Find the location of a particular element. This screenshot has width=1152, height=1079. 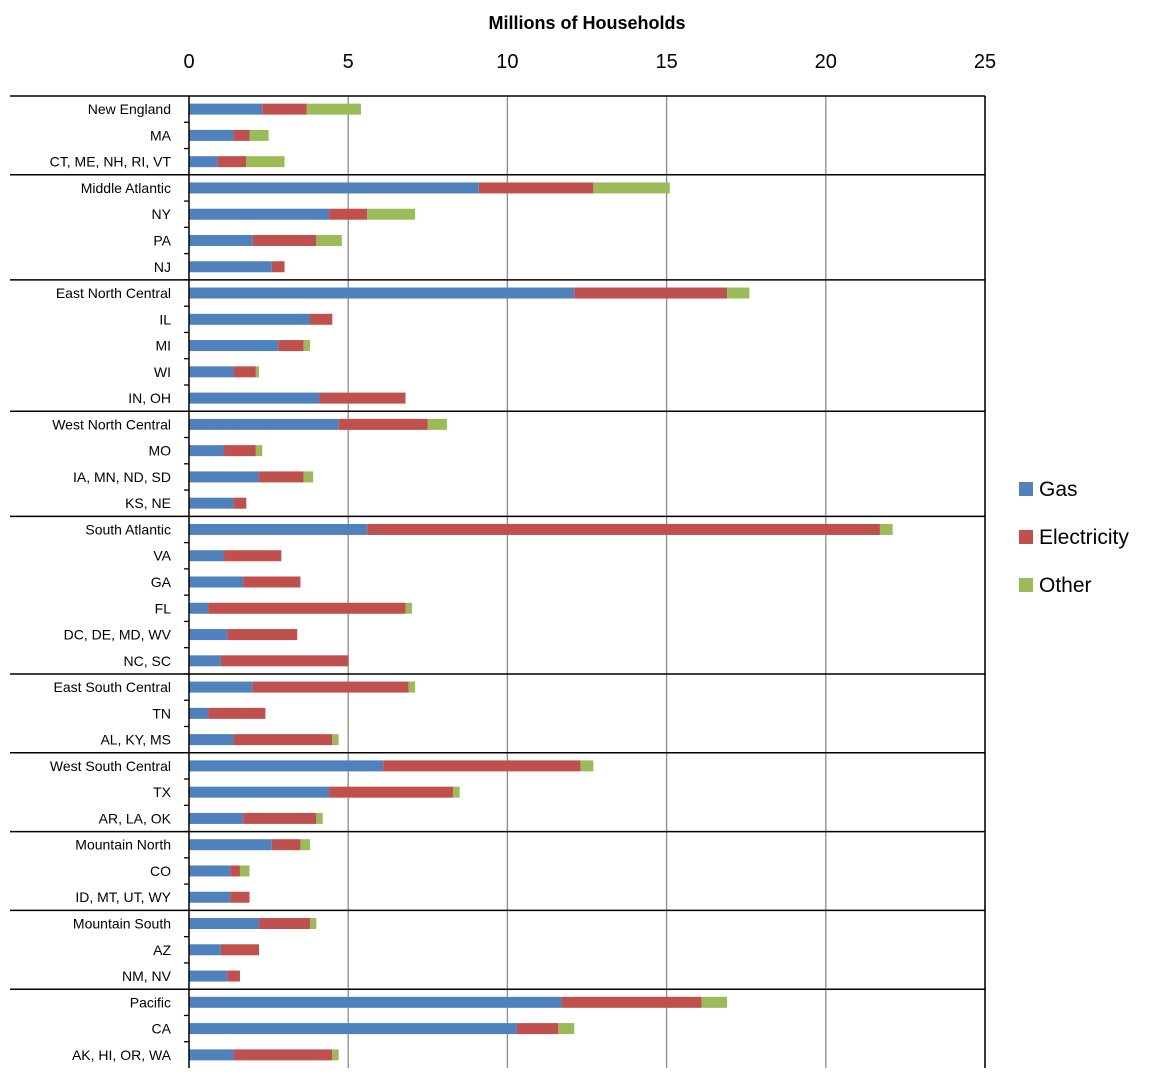

bar-electricity-wi is located at coordinates (244, 372).